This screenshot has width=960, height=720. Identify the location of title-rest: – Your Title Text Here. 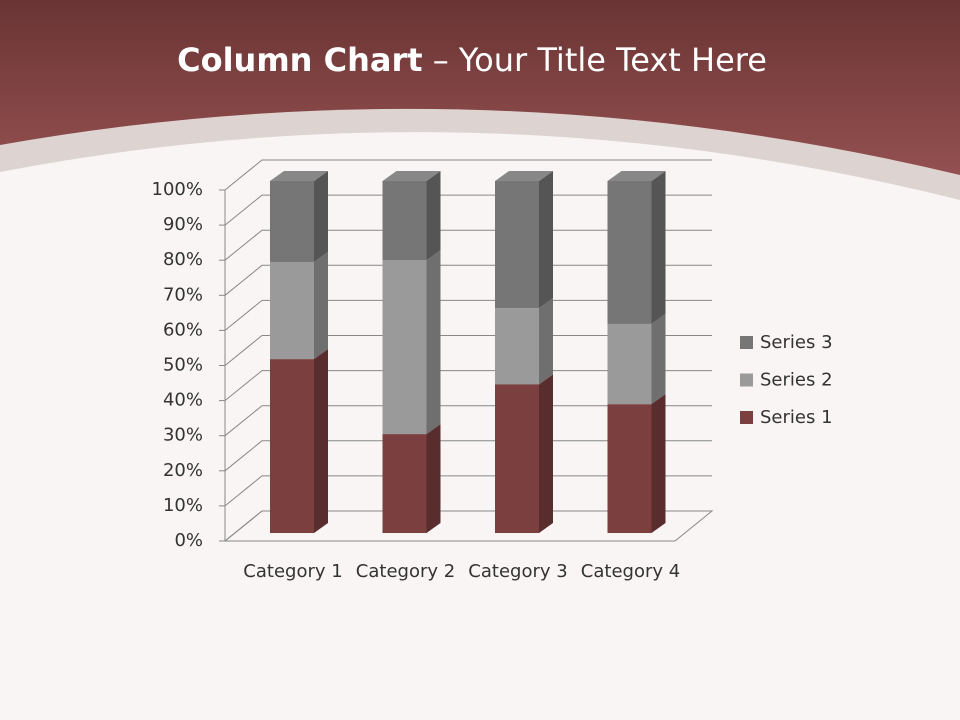
(595, 60).